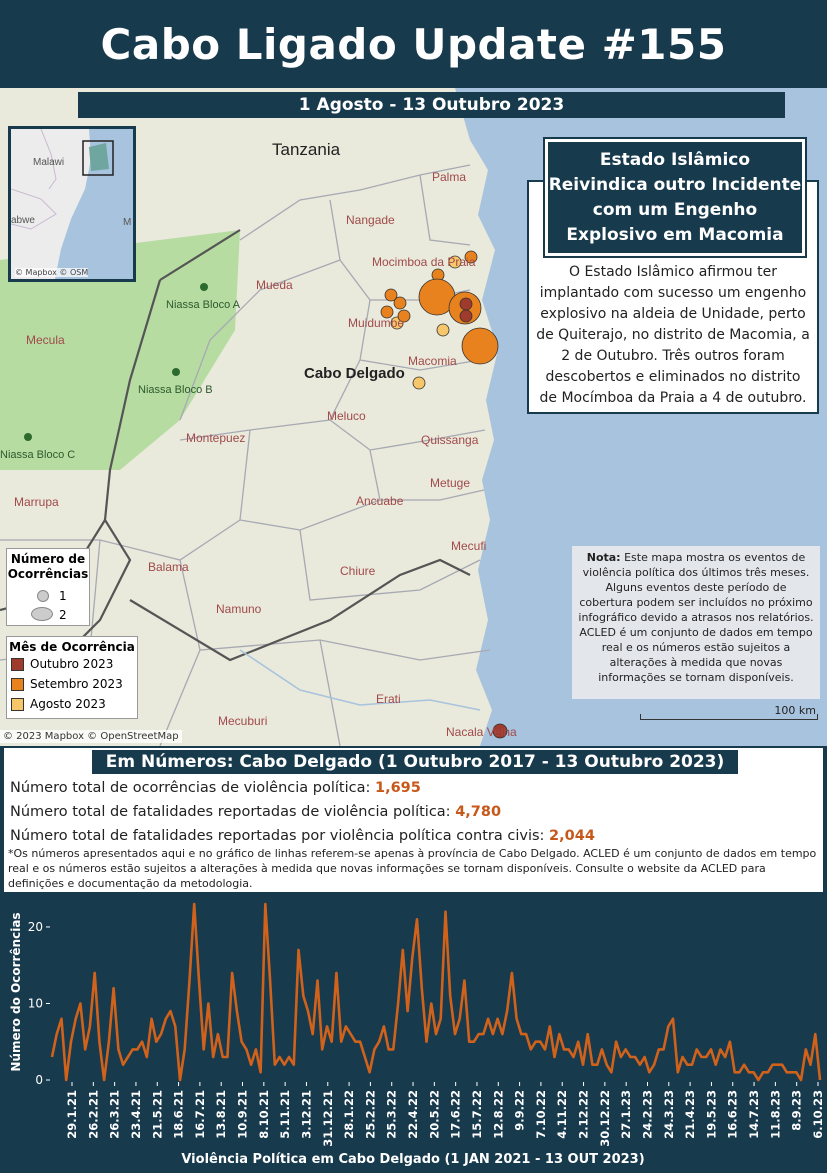 This screenshot has width=827, height=1173. Describe the element at coordinates (285, 1114) in the screenshot. I see `x-tick-label: 5.11.21` at that location.